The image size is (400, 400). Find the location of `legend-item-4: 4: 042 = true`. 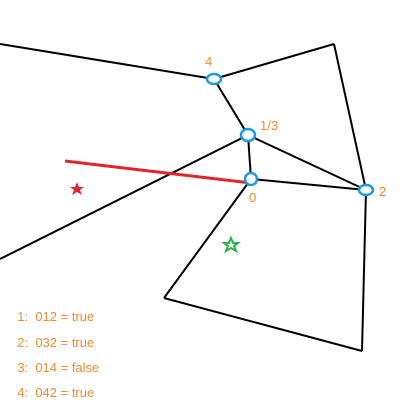

legend-item-4: 4: 042 = true is located at coordinates (56, 392).